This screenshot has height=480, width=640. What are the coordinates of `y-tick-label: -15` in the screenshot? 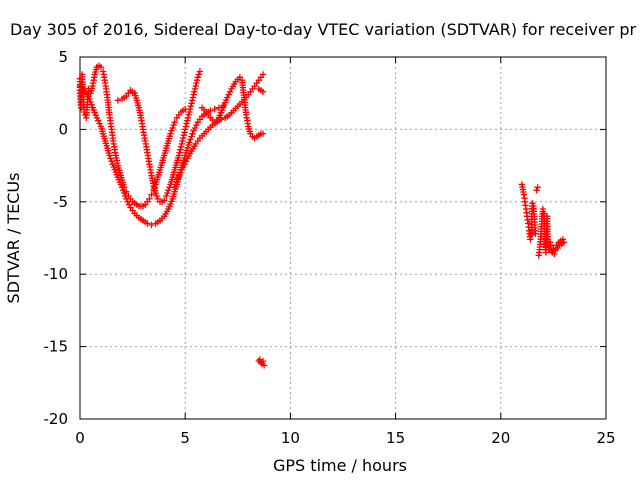 It's located at (56, 347).